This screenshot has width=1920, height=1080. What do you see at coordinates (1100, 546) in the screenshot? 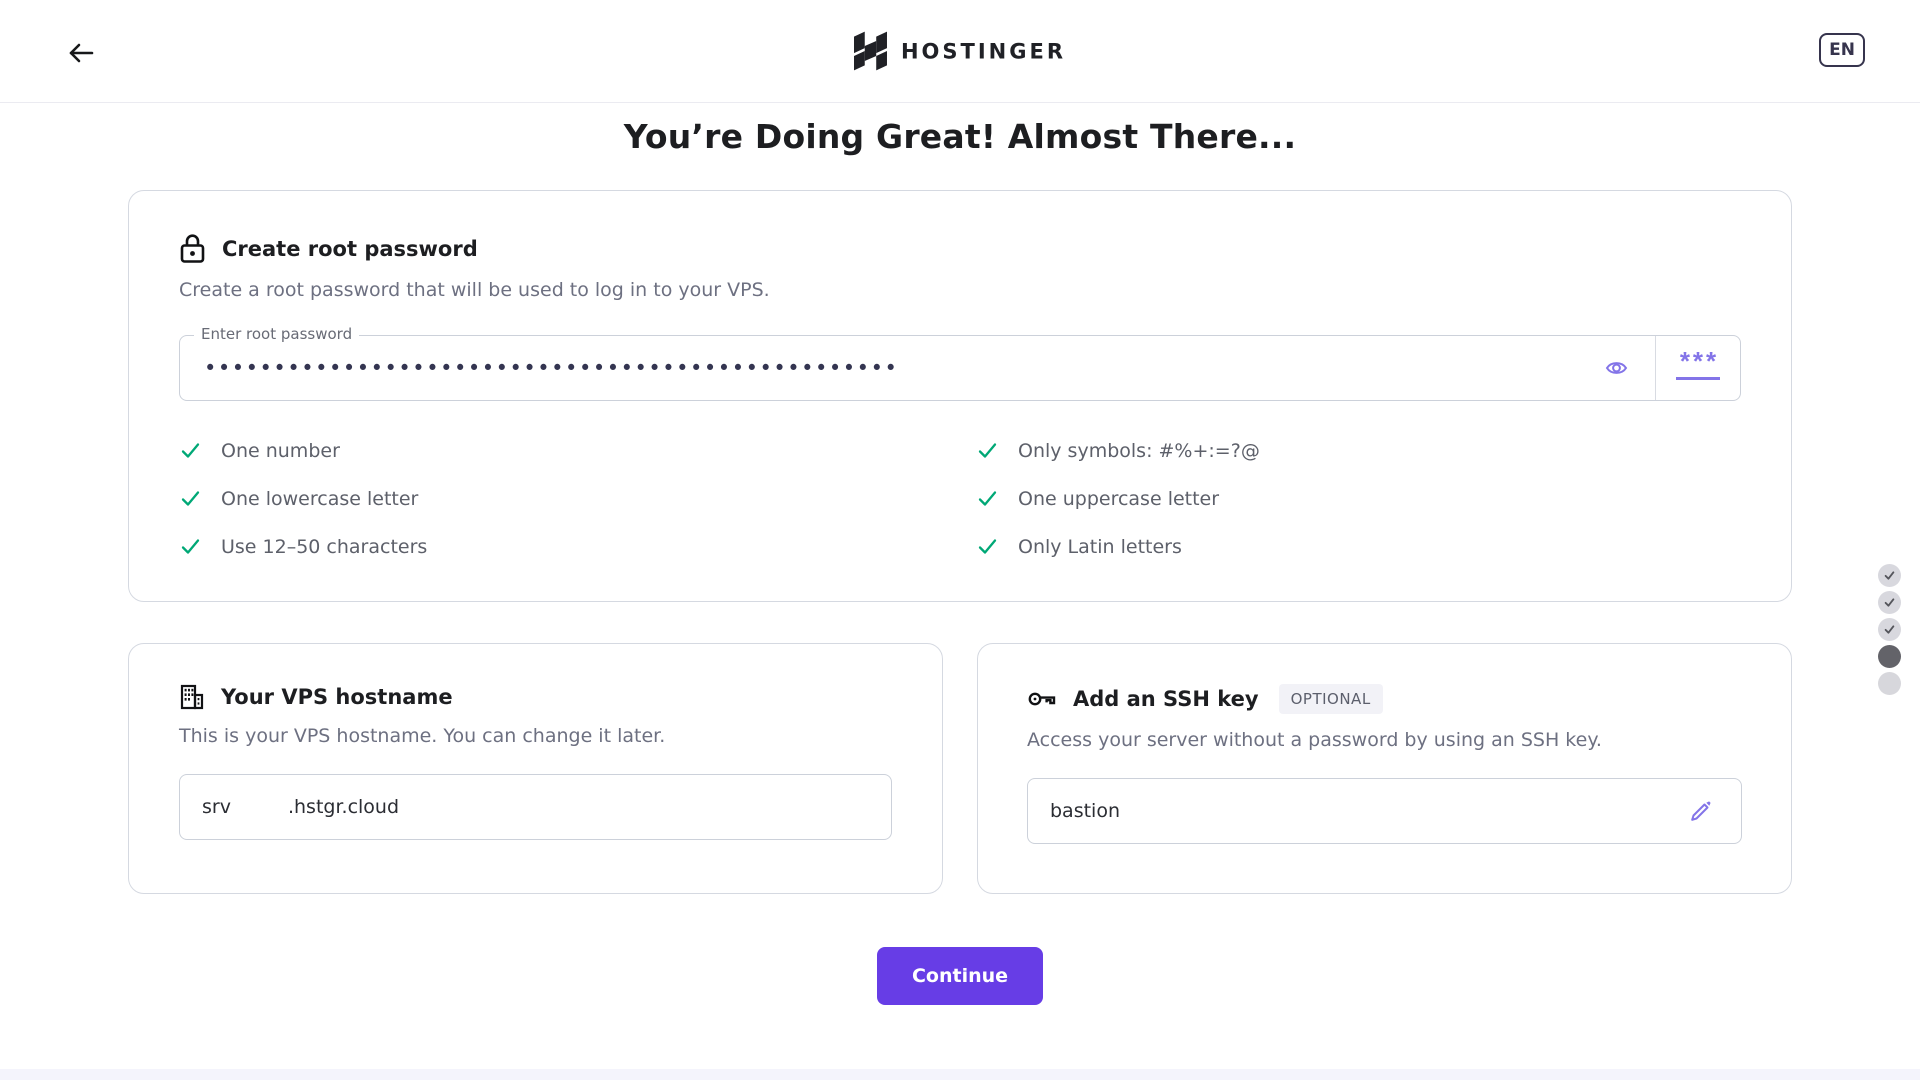
I see `rule-label: Only Latin letters` at bounding box center [1100, 546].